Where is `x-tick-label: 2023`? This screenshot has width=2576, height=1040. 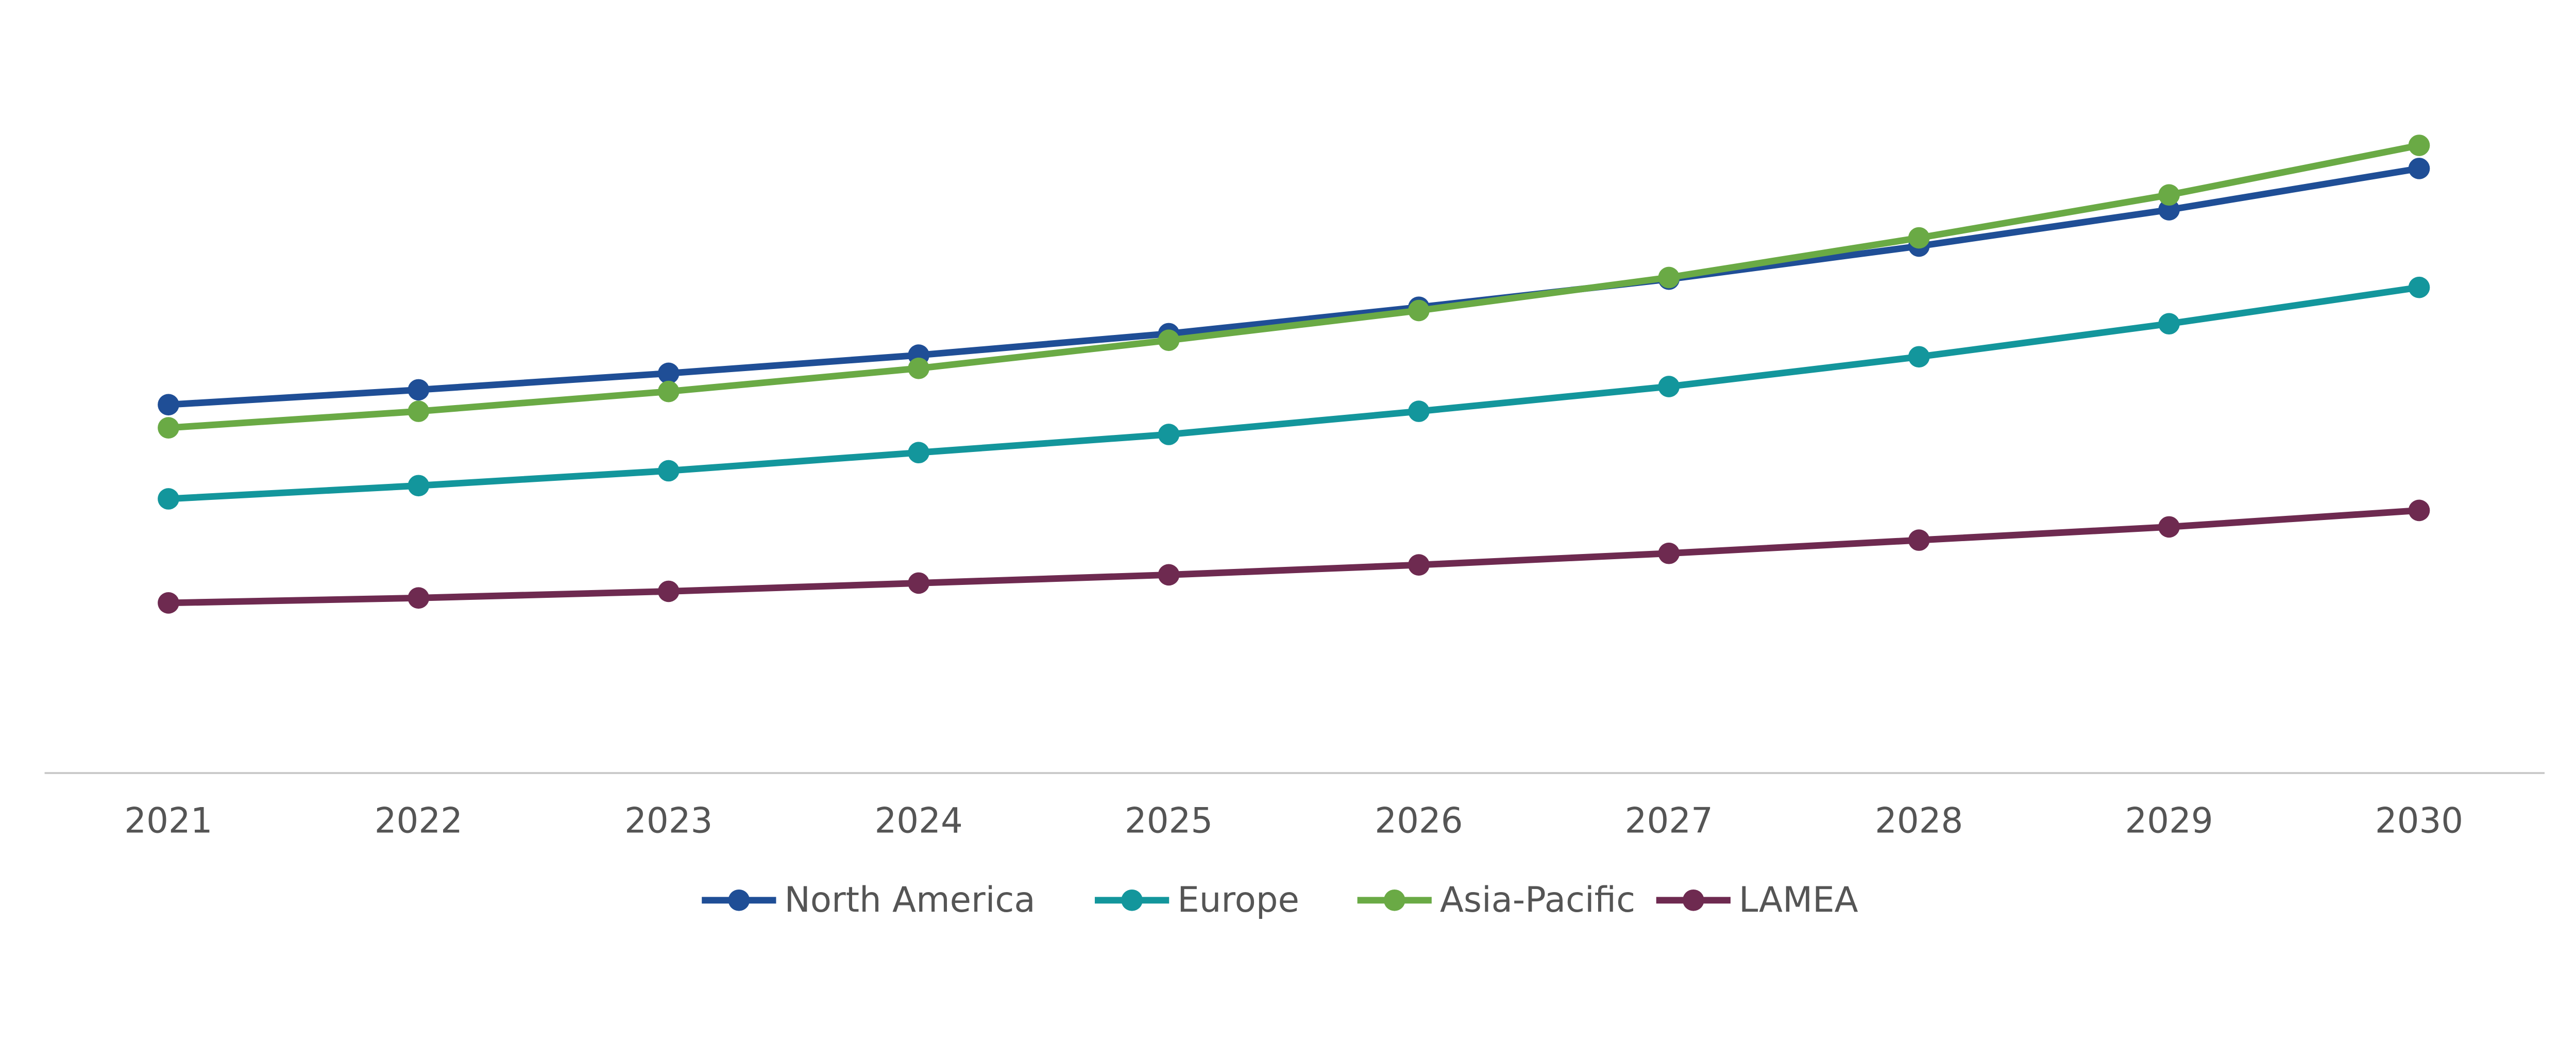
x-tick-label: 2023 is located at coordinates (668, 820).